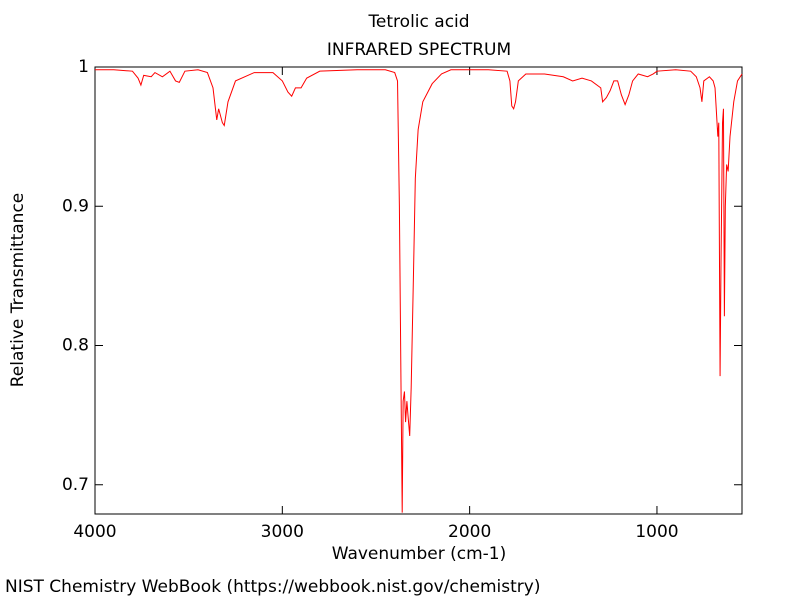  What do you see at coordinates (75, 206) in the screenshot?
I see `y-tick-label: 0.9` at bounding box center [75, 206].